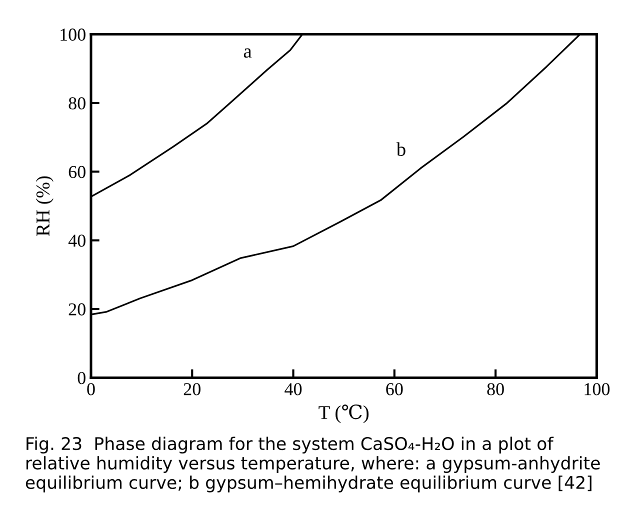 Image resolution: width=623 pixels, height=523 pixels. I want to click on x-tick-label: 100, so click(597, 389).